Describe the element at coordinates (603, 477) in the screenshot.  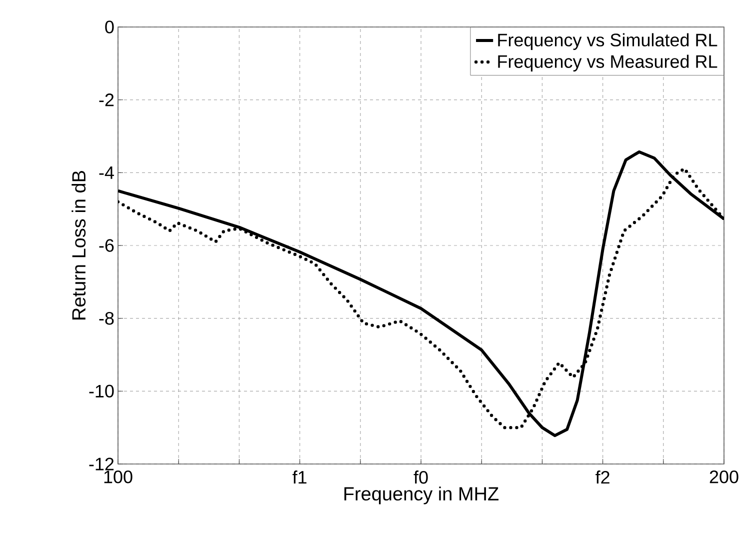
I see `x-tick-label: f2` at that location.